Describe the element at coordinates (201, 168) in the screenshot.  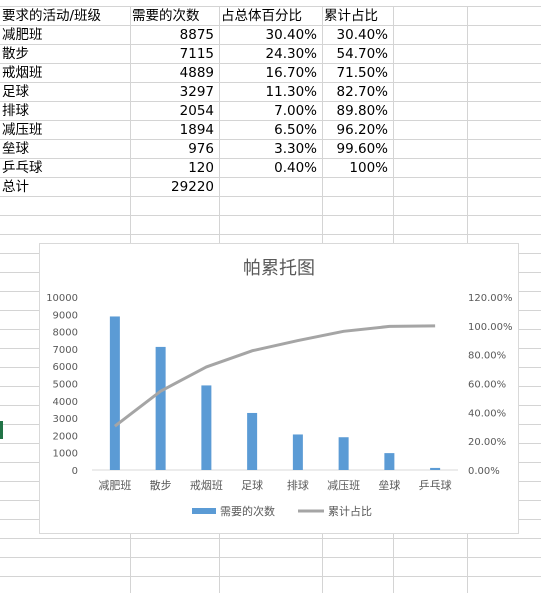
I see `table-cell: 120` at that location.